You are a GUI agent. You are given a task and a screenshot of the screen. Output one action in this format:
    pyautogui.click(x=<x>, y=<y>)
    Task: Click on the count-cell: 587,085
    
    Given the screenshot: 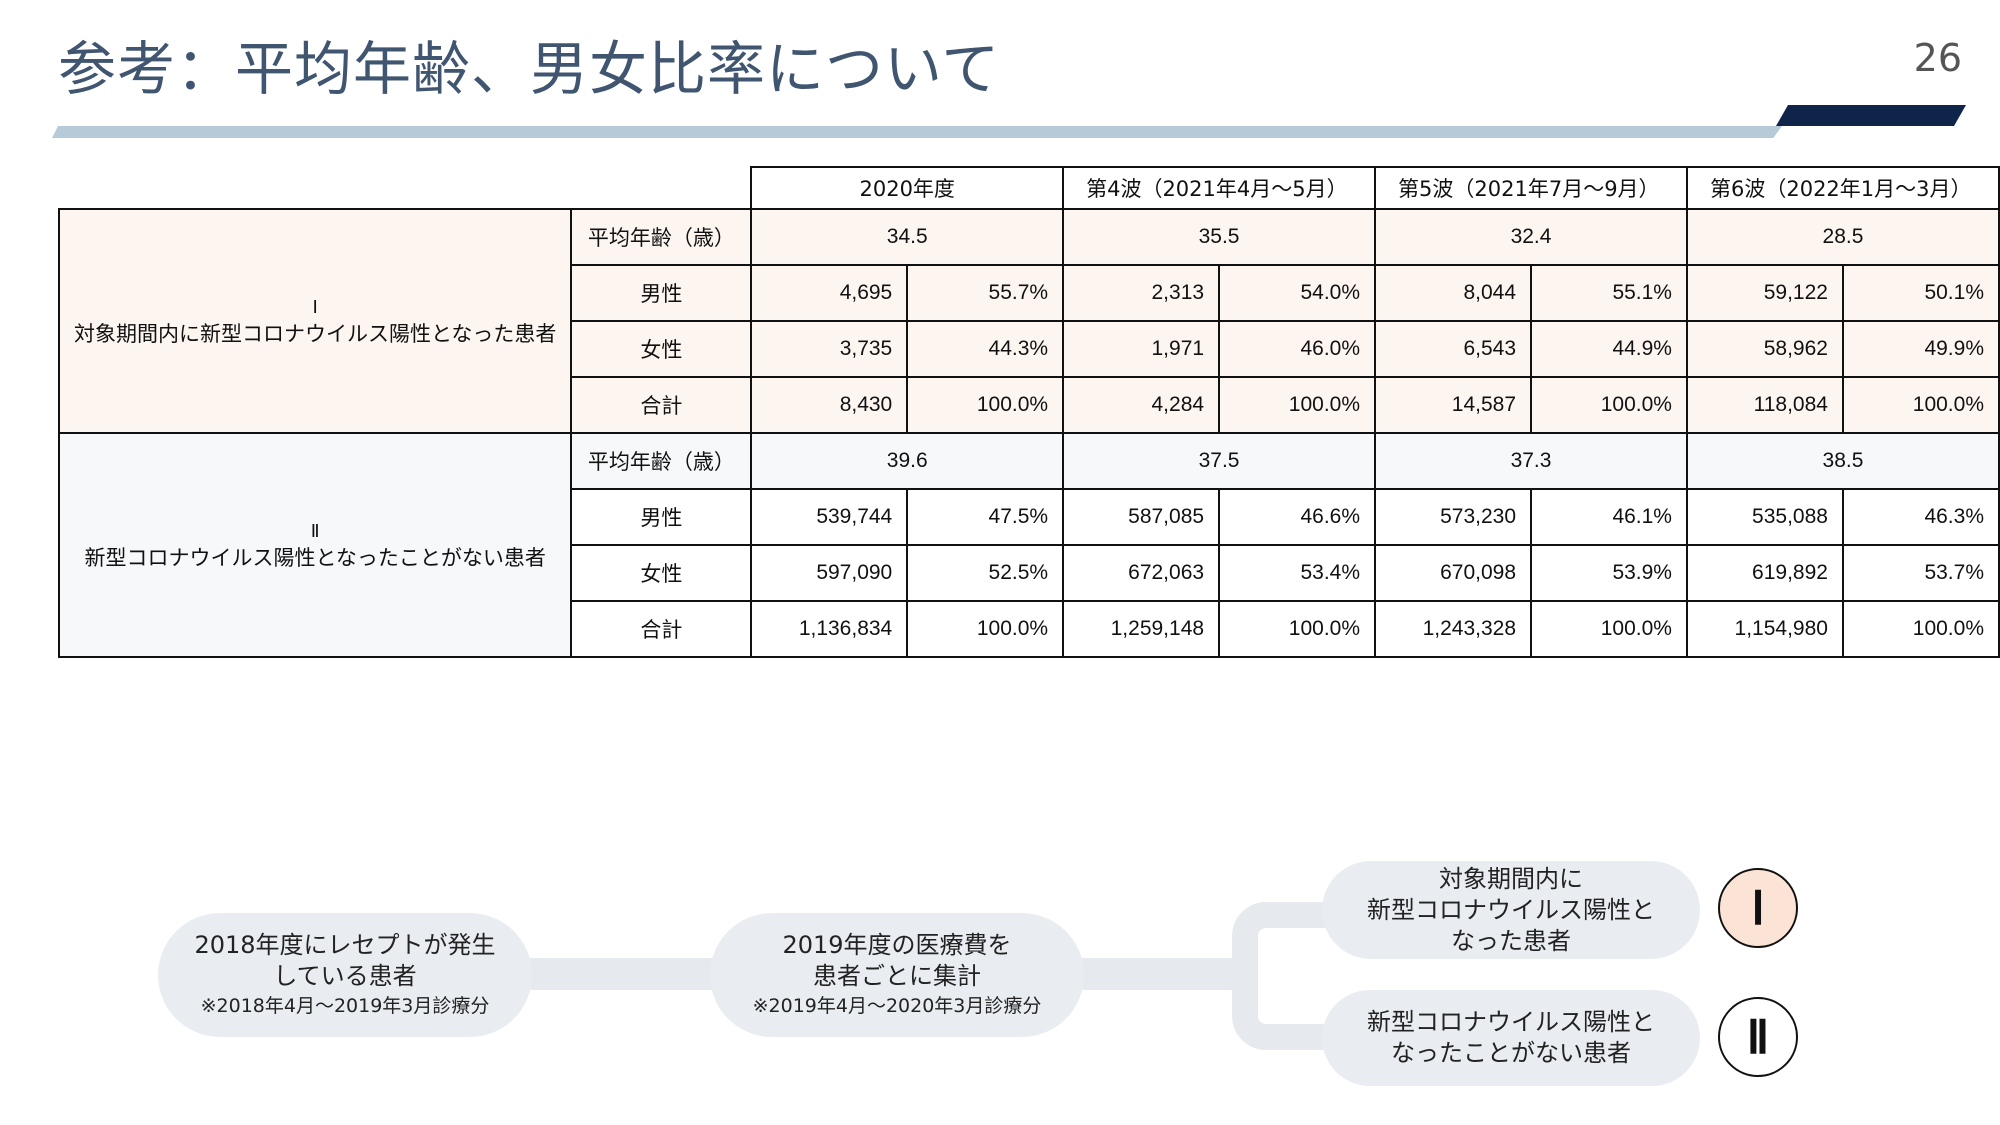 What is the action you would take?
    pyautogui.click(x=1141, y=517)
    